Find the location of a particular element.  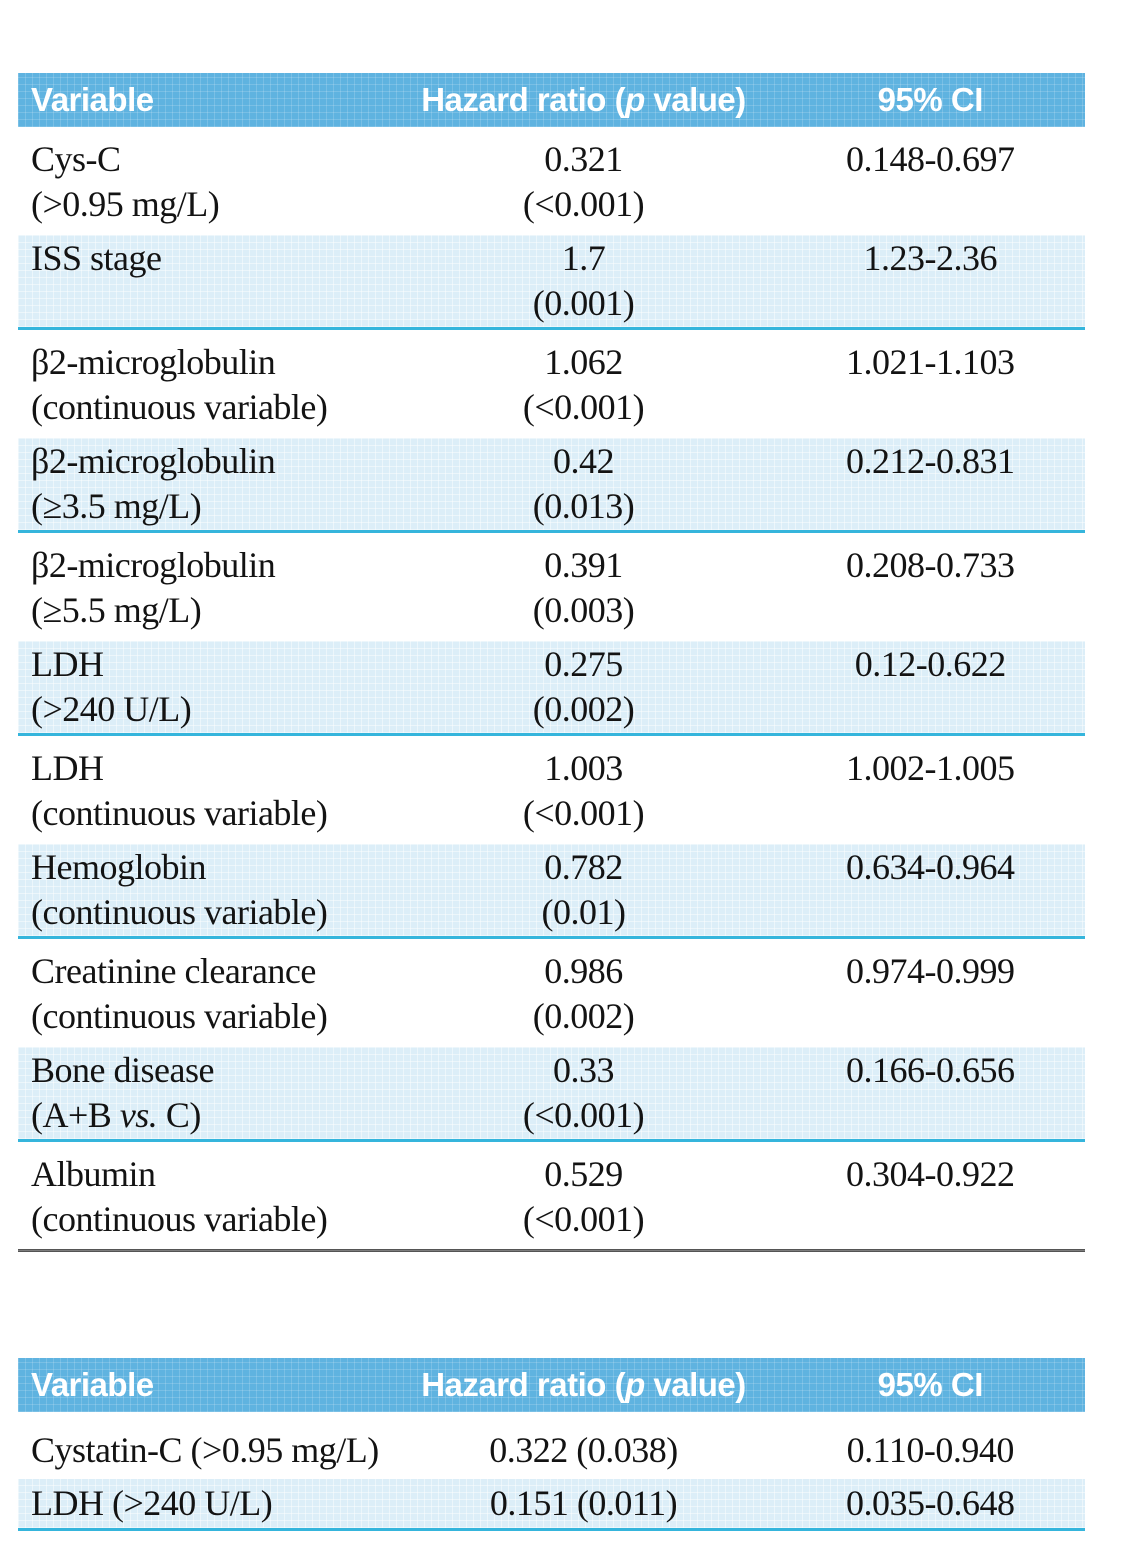

ci-value: 0.974-0.999 is located at coordinates (930, 971).